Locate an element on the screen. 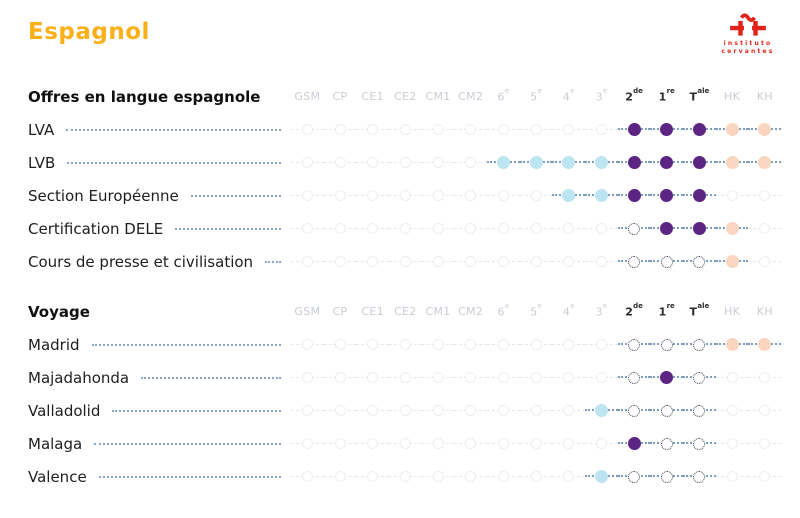 This screenshot has height=518, width=800. cell-valence-cm1 is located at coordinates (438, 476).